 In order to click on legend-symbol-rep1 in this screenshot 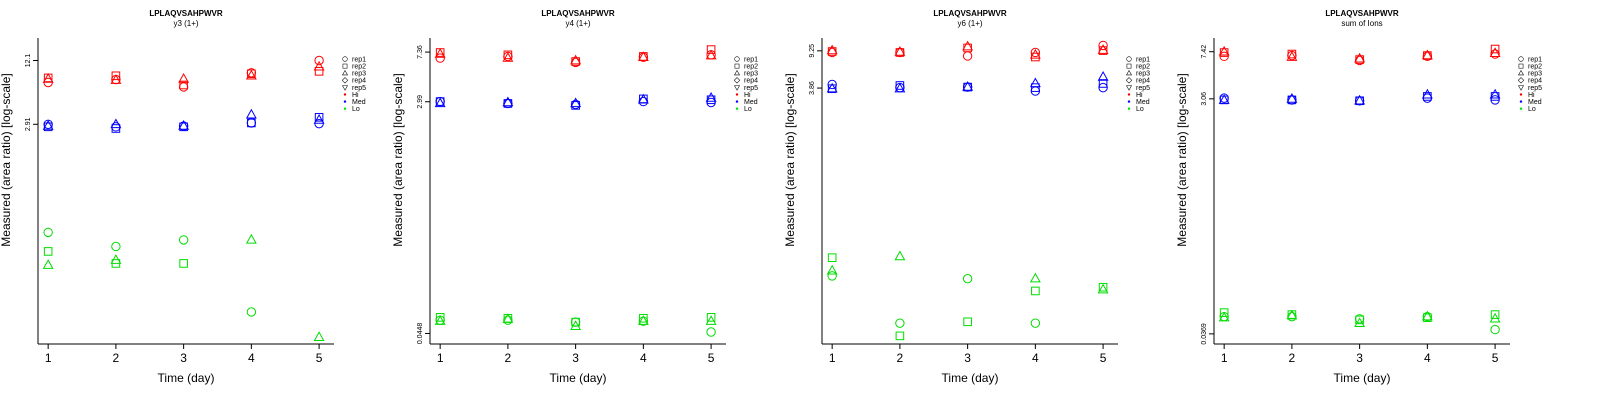, I will do `click(1129, 59)`.